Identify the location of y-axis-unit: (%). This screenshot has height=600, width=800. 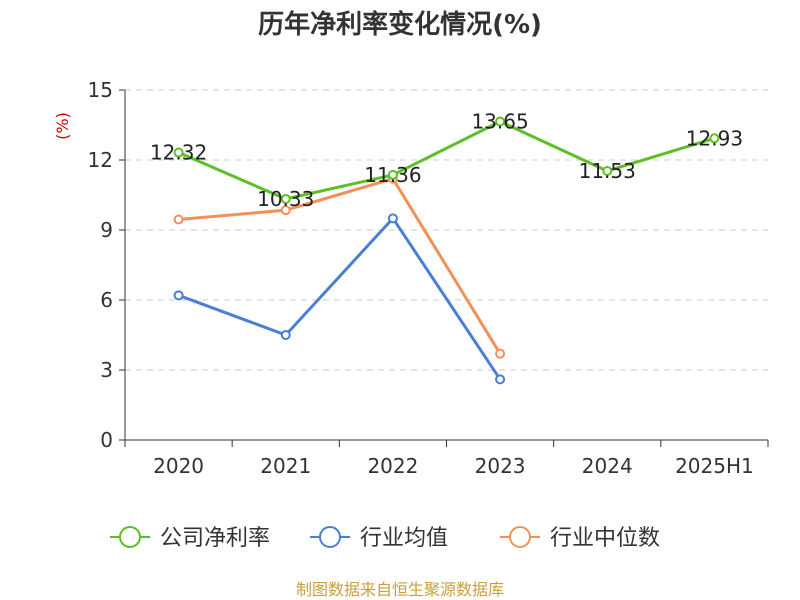
(62, 126).